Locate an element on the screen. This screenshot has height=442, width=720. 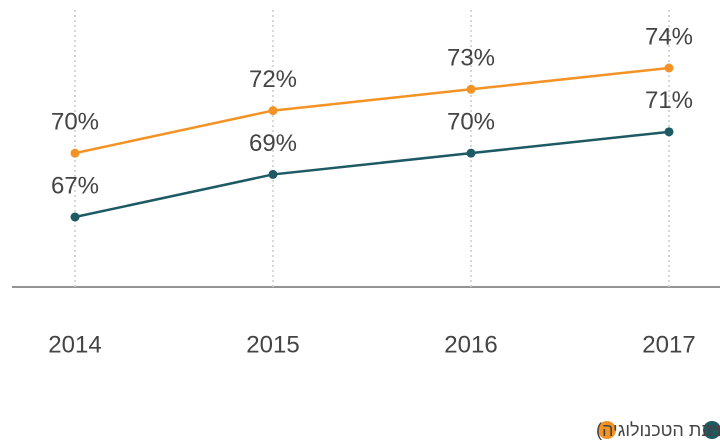
x-tick-label: 2017 is located at coordinates (668, 344).